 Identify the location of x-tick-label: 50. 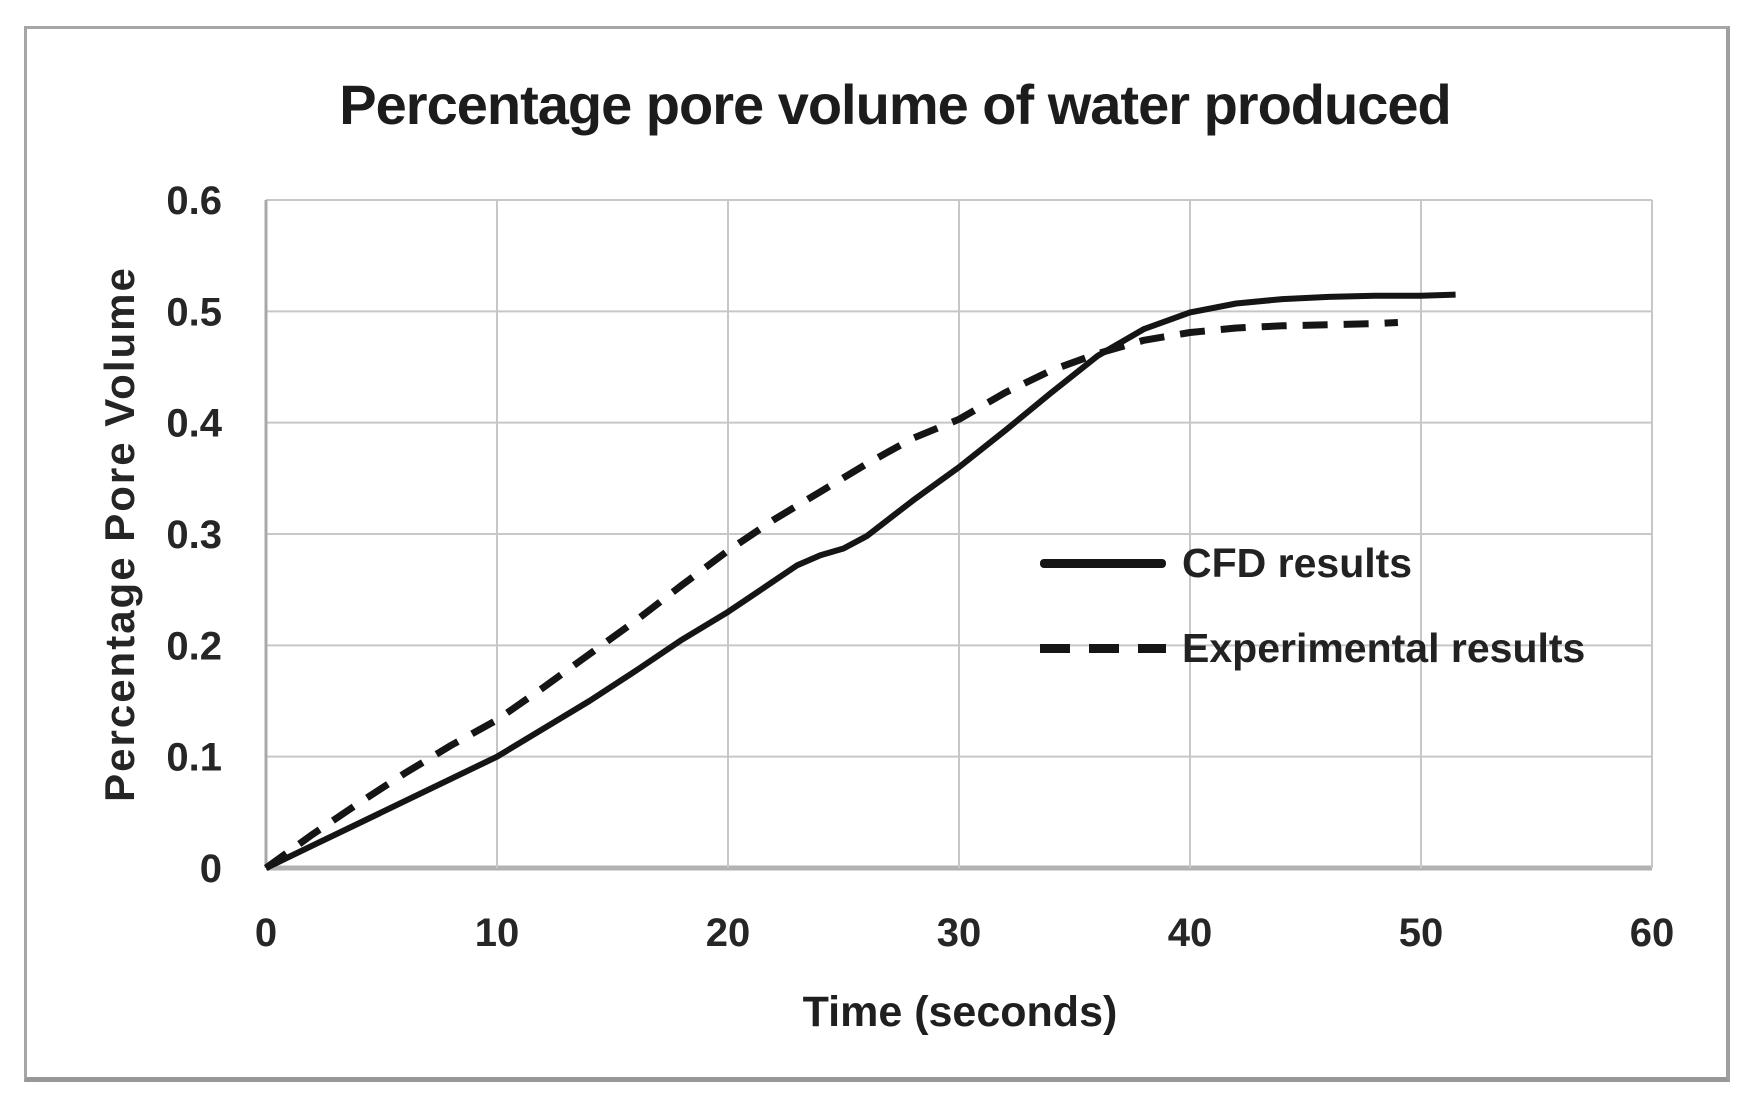
(1421, 933).